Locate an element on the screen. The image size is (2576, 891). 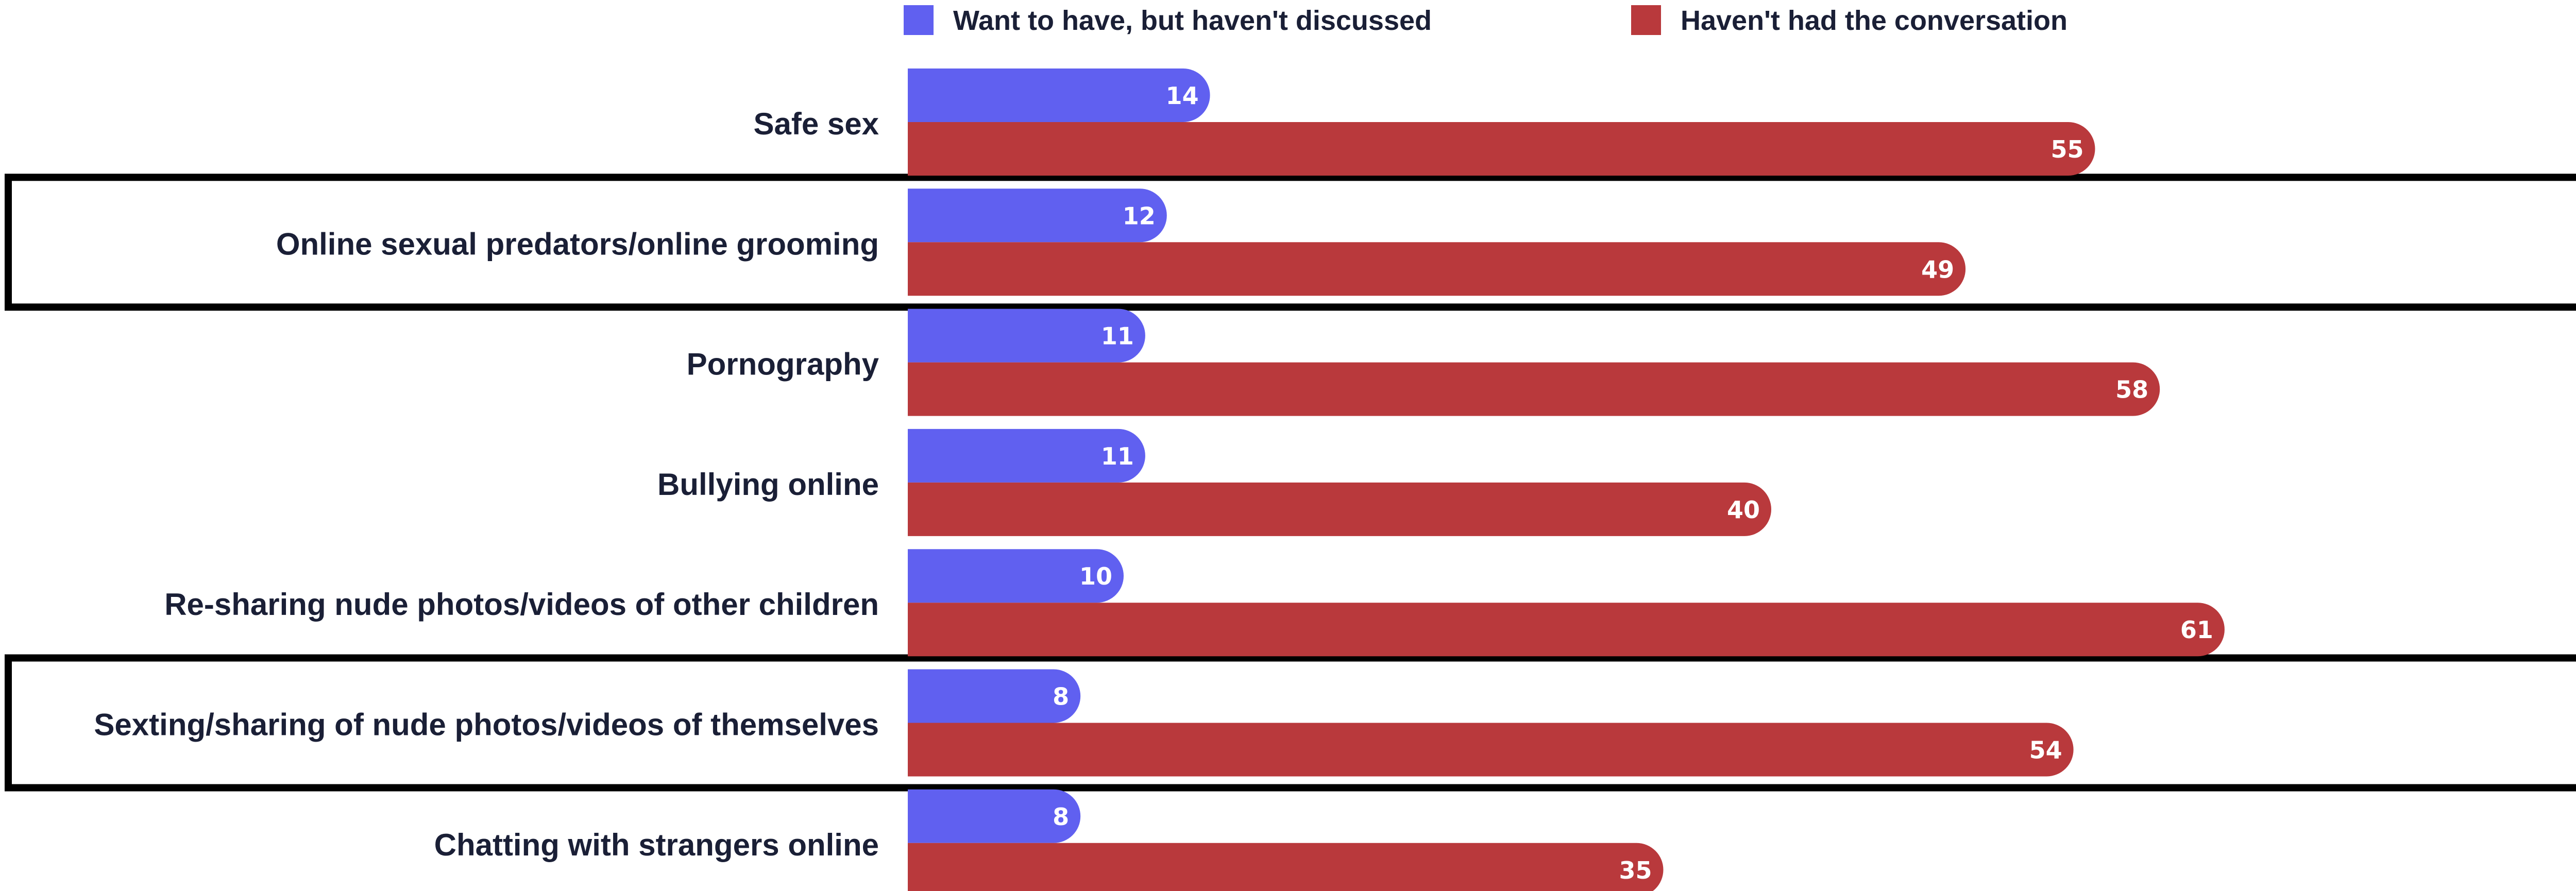
bar-haven-t-had-the-conversation-online-sexual-predators-online-grooming is located at coordinates (1437, 269).